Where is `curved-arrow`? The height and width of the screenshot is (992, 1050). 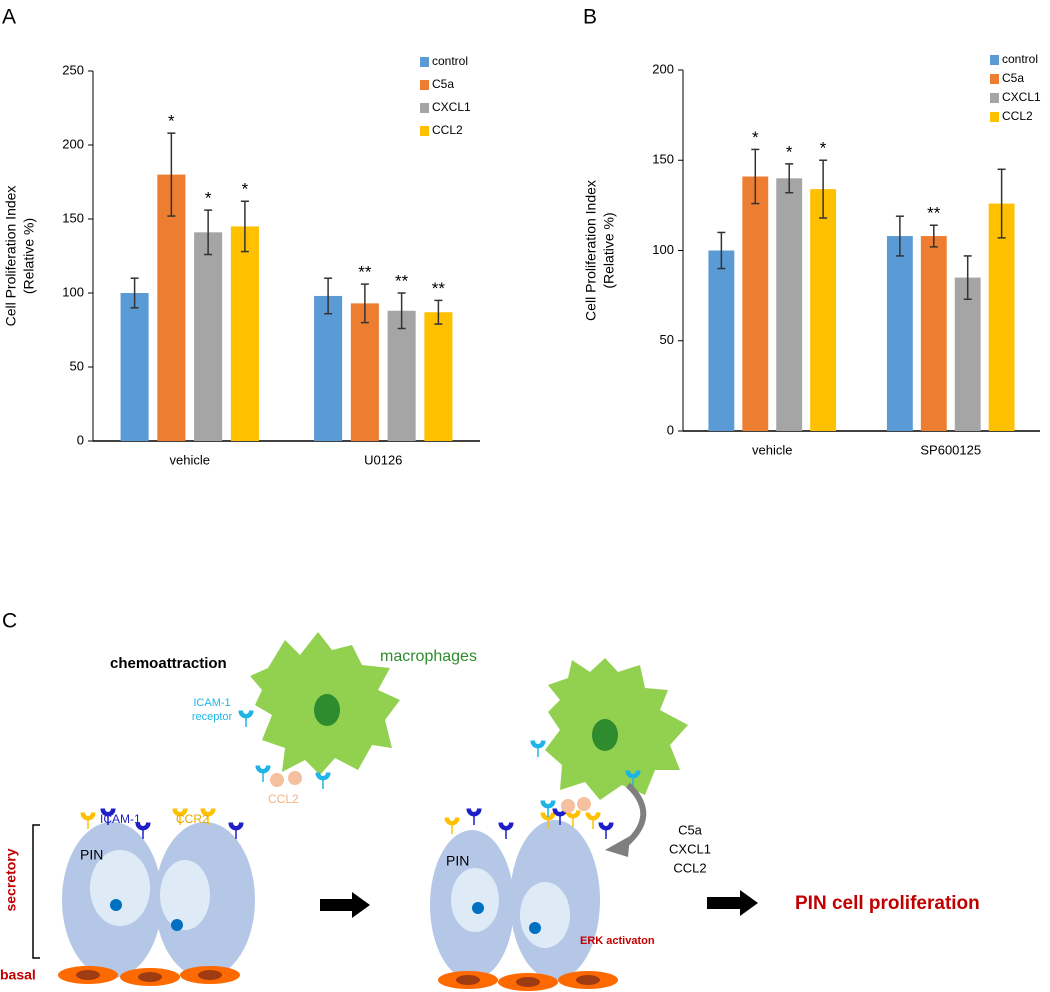
curved-arrow is located at coordinates (634, 815).